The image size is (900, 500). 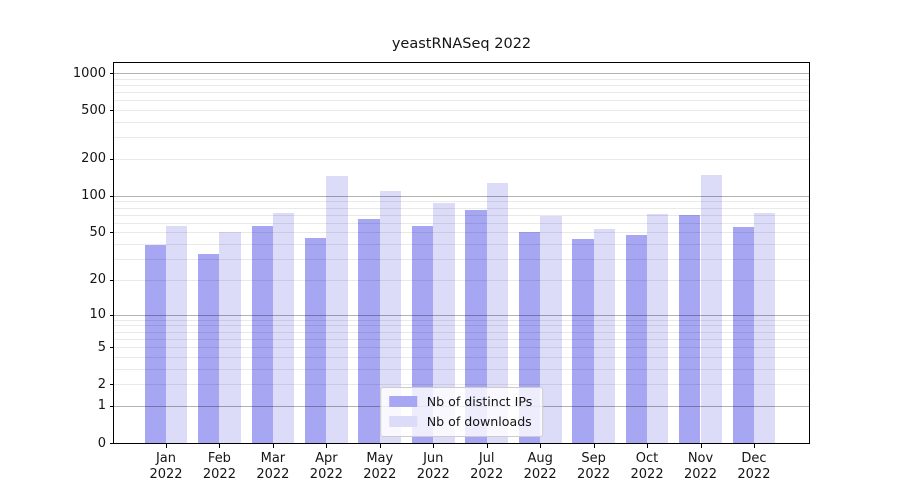 I want to click on legend-swatch-downloads, so click(x=402, y=421).